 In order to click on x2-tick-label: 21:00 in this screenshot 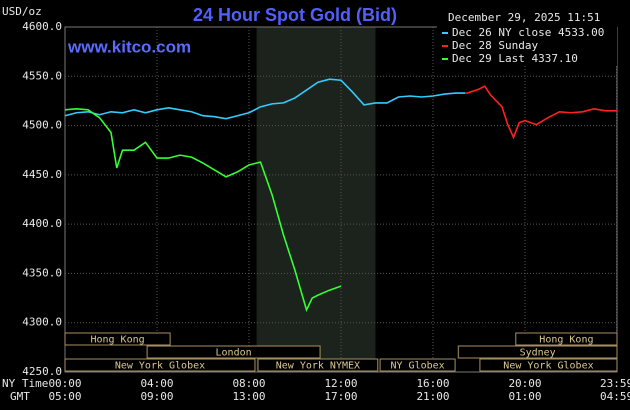, I will do `click(432, 396)`.